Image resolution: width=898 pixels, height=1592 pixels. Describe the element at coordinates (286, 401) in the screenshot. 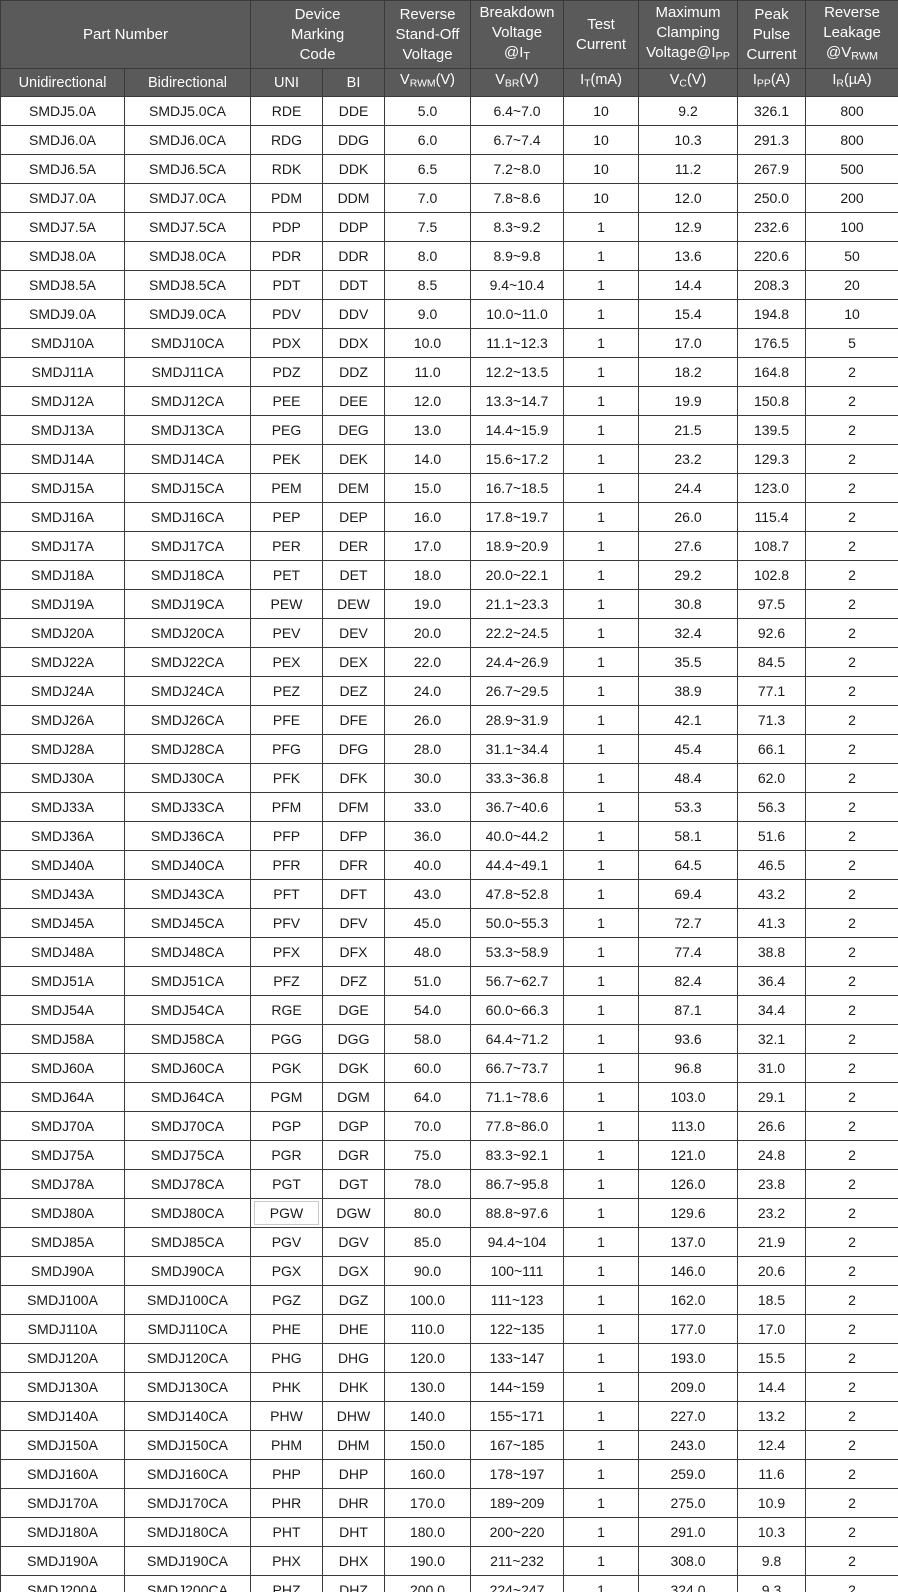

I see `cell-uni: PEE` at that location.